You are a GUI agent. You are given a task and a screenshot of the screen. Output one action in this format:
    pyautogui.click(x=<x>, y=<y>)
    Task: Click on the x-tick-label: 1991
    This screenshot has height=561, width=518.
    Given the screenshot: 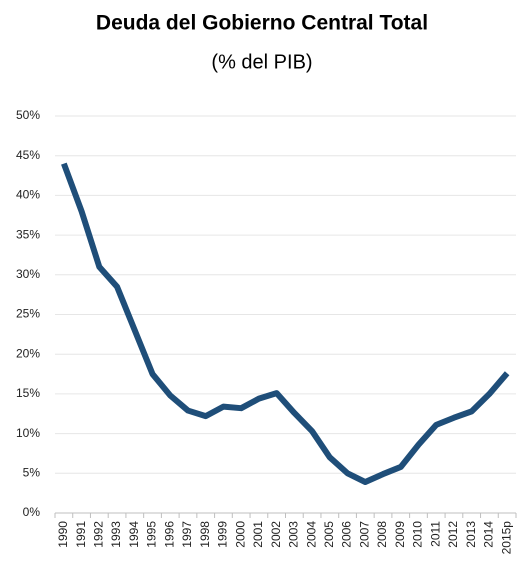 What is the action you would take?
    pyautogui.click(x=81, y=534)
    